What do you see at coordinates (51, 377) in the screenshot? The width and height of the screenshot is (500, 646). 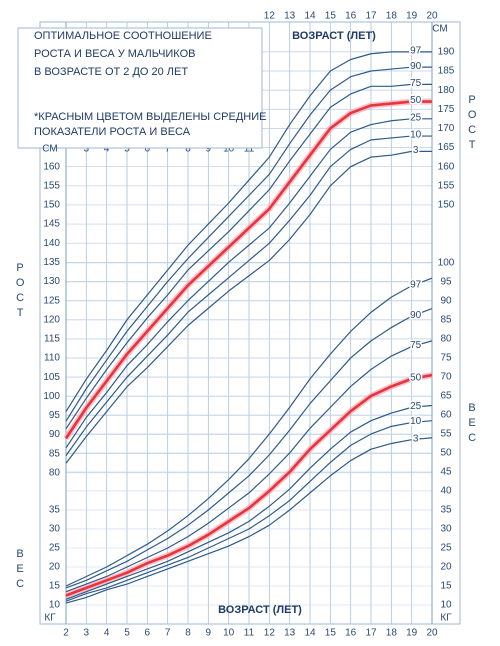 I see `y-tick-label: 105` at bounding box center [51, 377].